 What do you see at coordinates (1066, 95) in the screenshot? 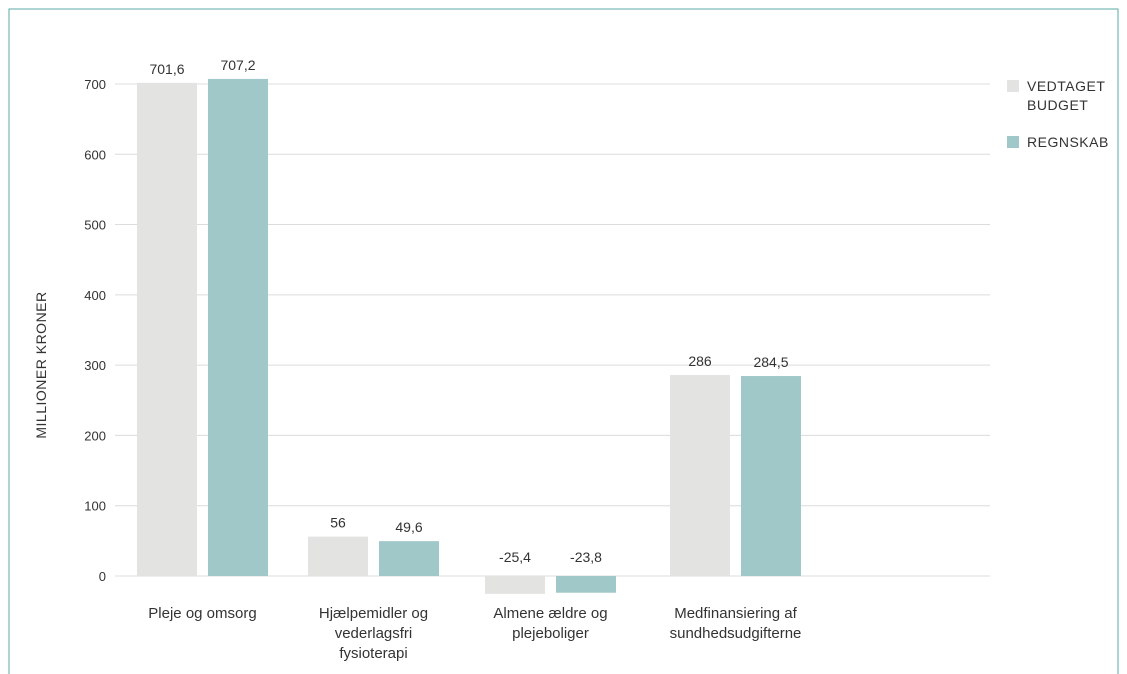
I see `legend-label: VEDTAGET BUDGET` at bounding box center [1066, 95].